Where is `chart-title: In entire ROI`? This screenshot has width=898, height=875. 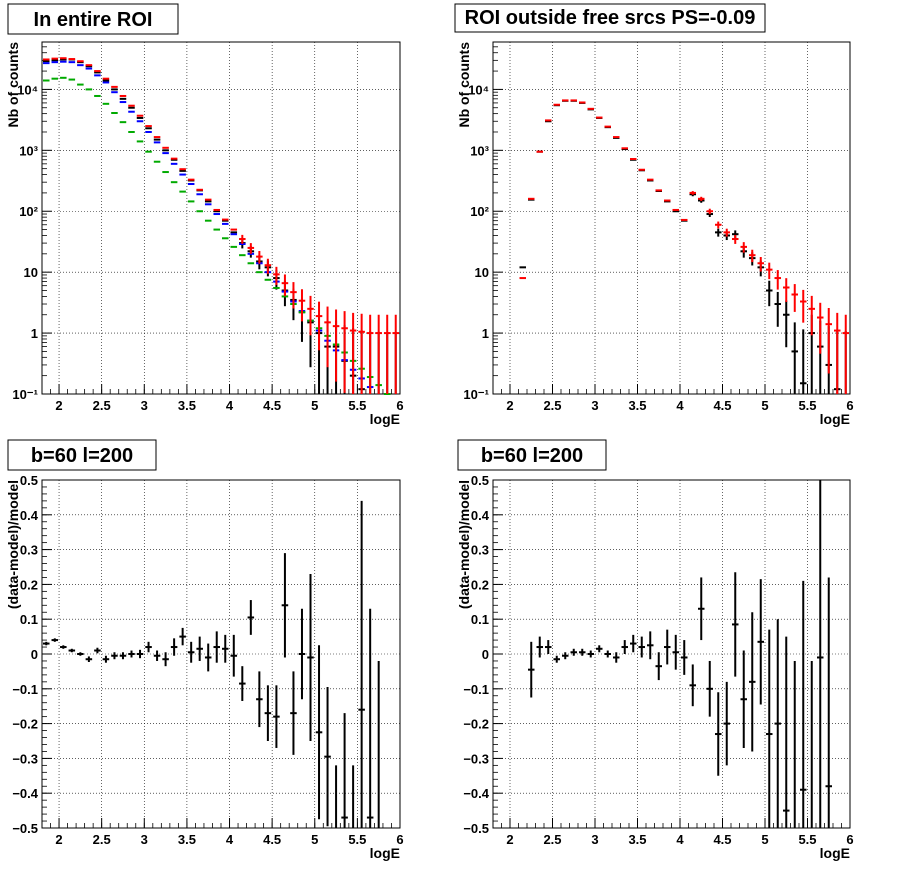
chart-title: In entire ROI is located at coordinates (93, 20).